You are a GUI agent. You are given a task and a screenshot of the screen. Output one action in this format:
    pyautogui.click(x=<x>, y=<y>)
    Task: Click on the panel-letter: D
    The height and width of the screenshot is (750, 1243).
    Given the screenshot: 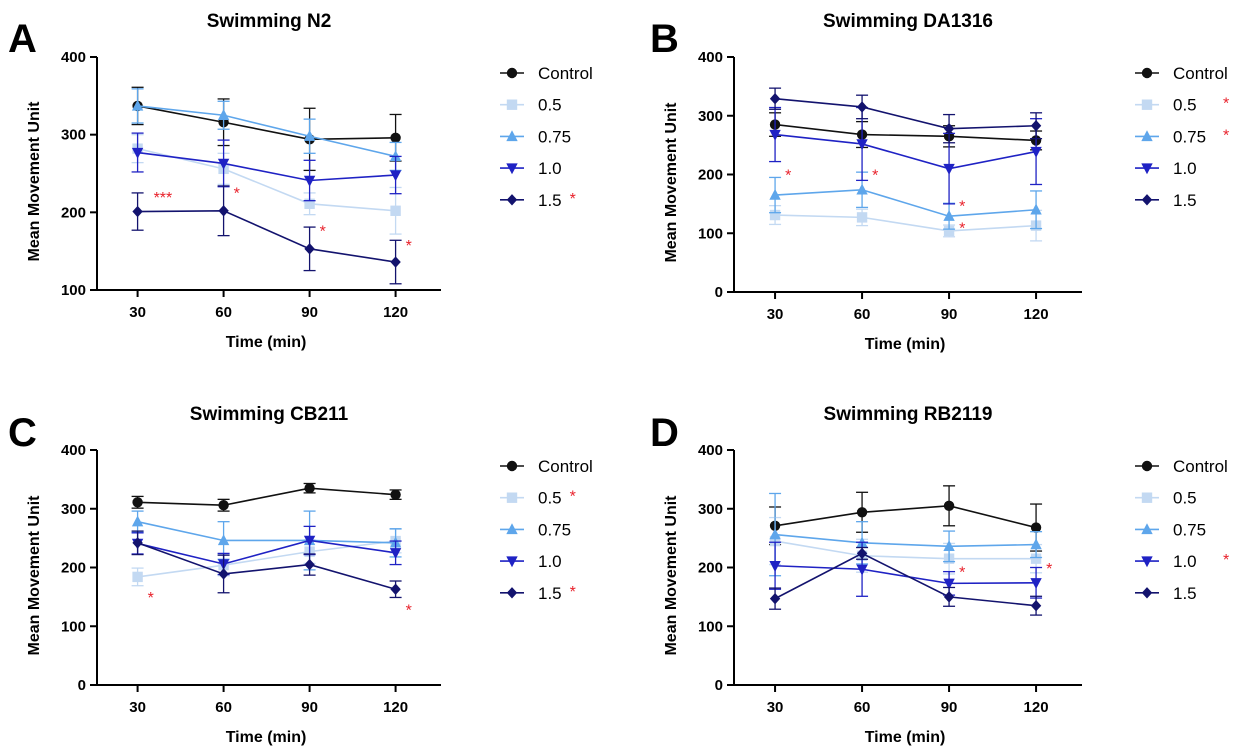 What is the action you would take?
    pyautogui.click(x=664, y=433)
    